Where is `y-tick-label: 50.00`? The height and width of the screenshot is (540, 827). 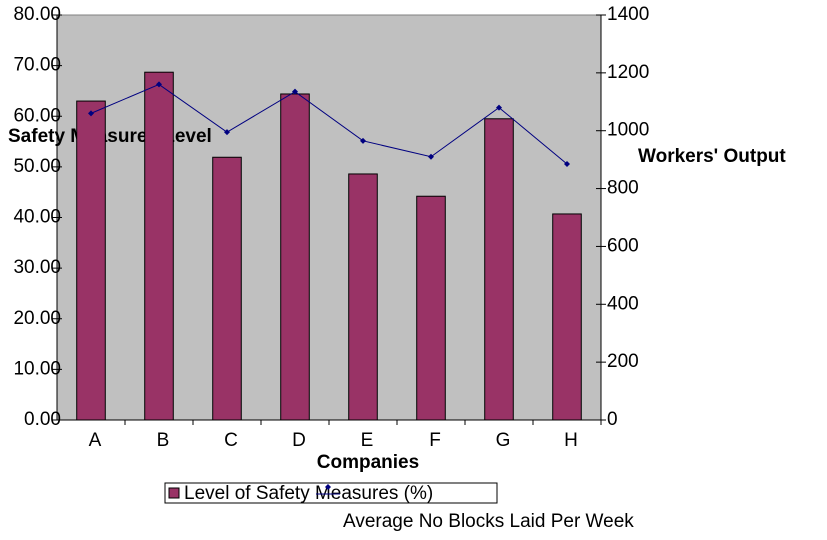
y-tick-label: 50.00 is located at coordinates (37, 166).